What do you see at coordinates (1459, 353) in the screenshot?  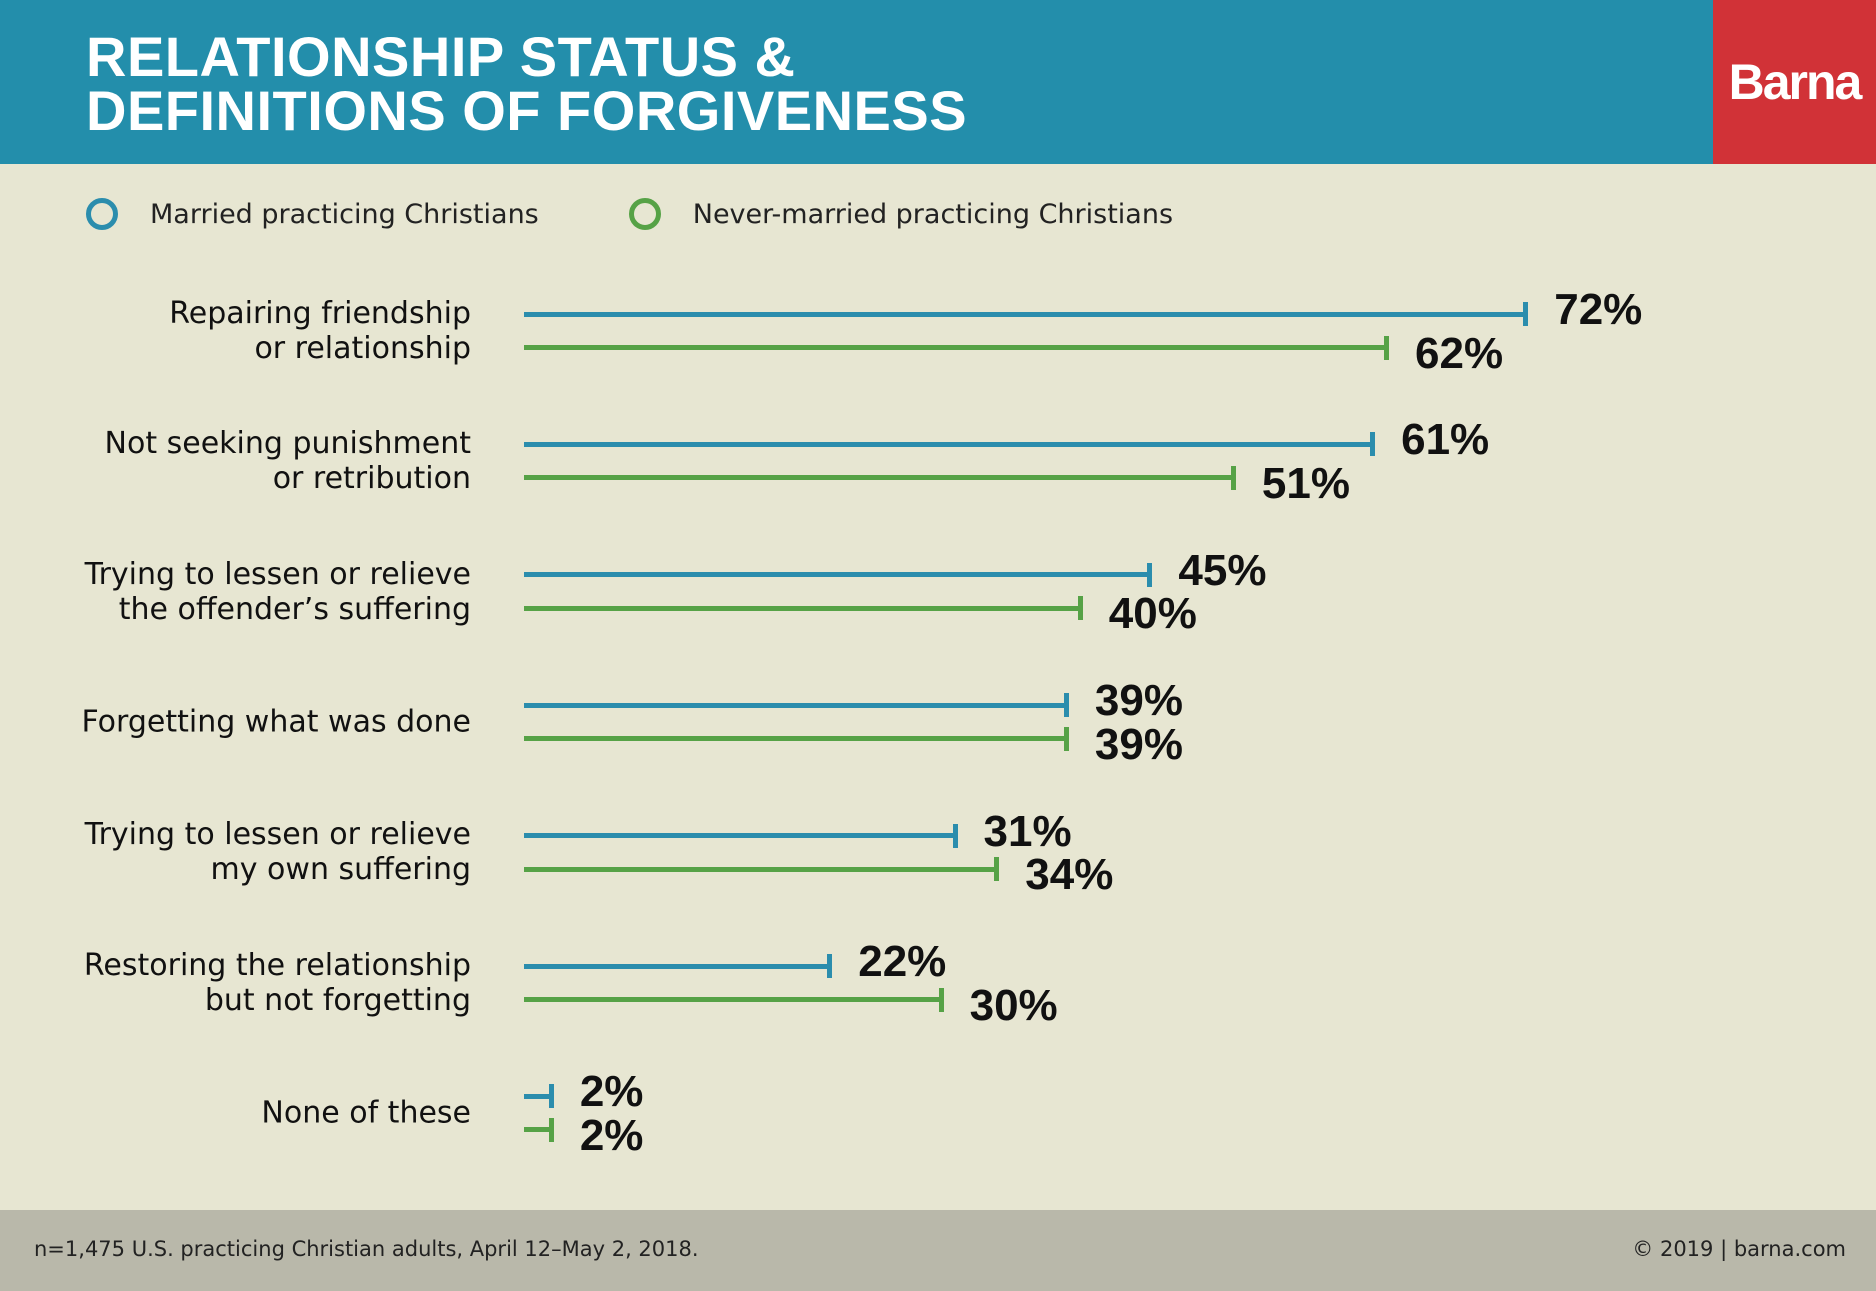 I see `data-label: 62%` at bounding box center [1459, 353].